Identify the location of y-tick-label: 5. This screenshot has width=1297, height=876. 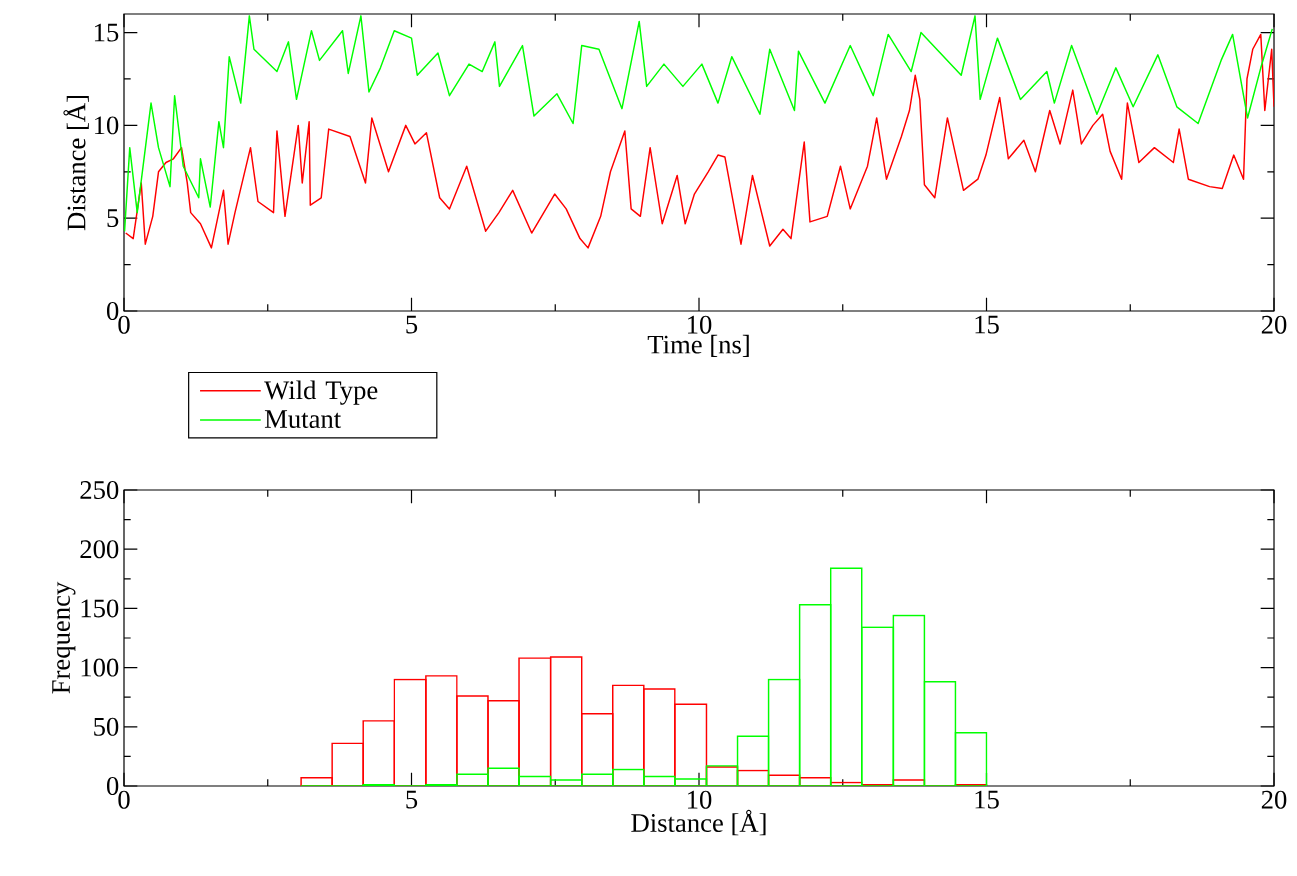
(113, 218).